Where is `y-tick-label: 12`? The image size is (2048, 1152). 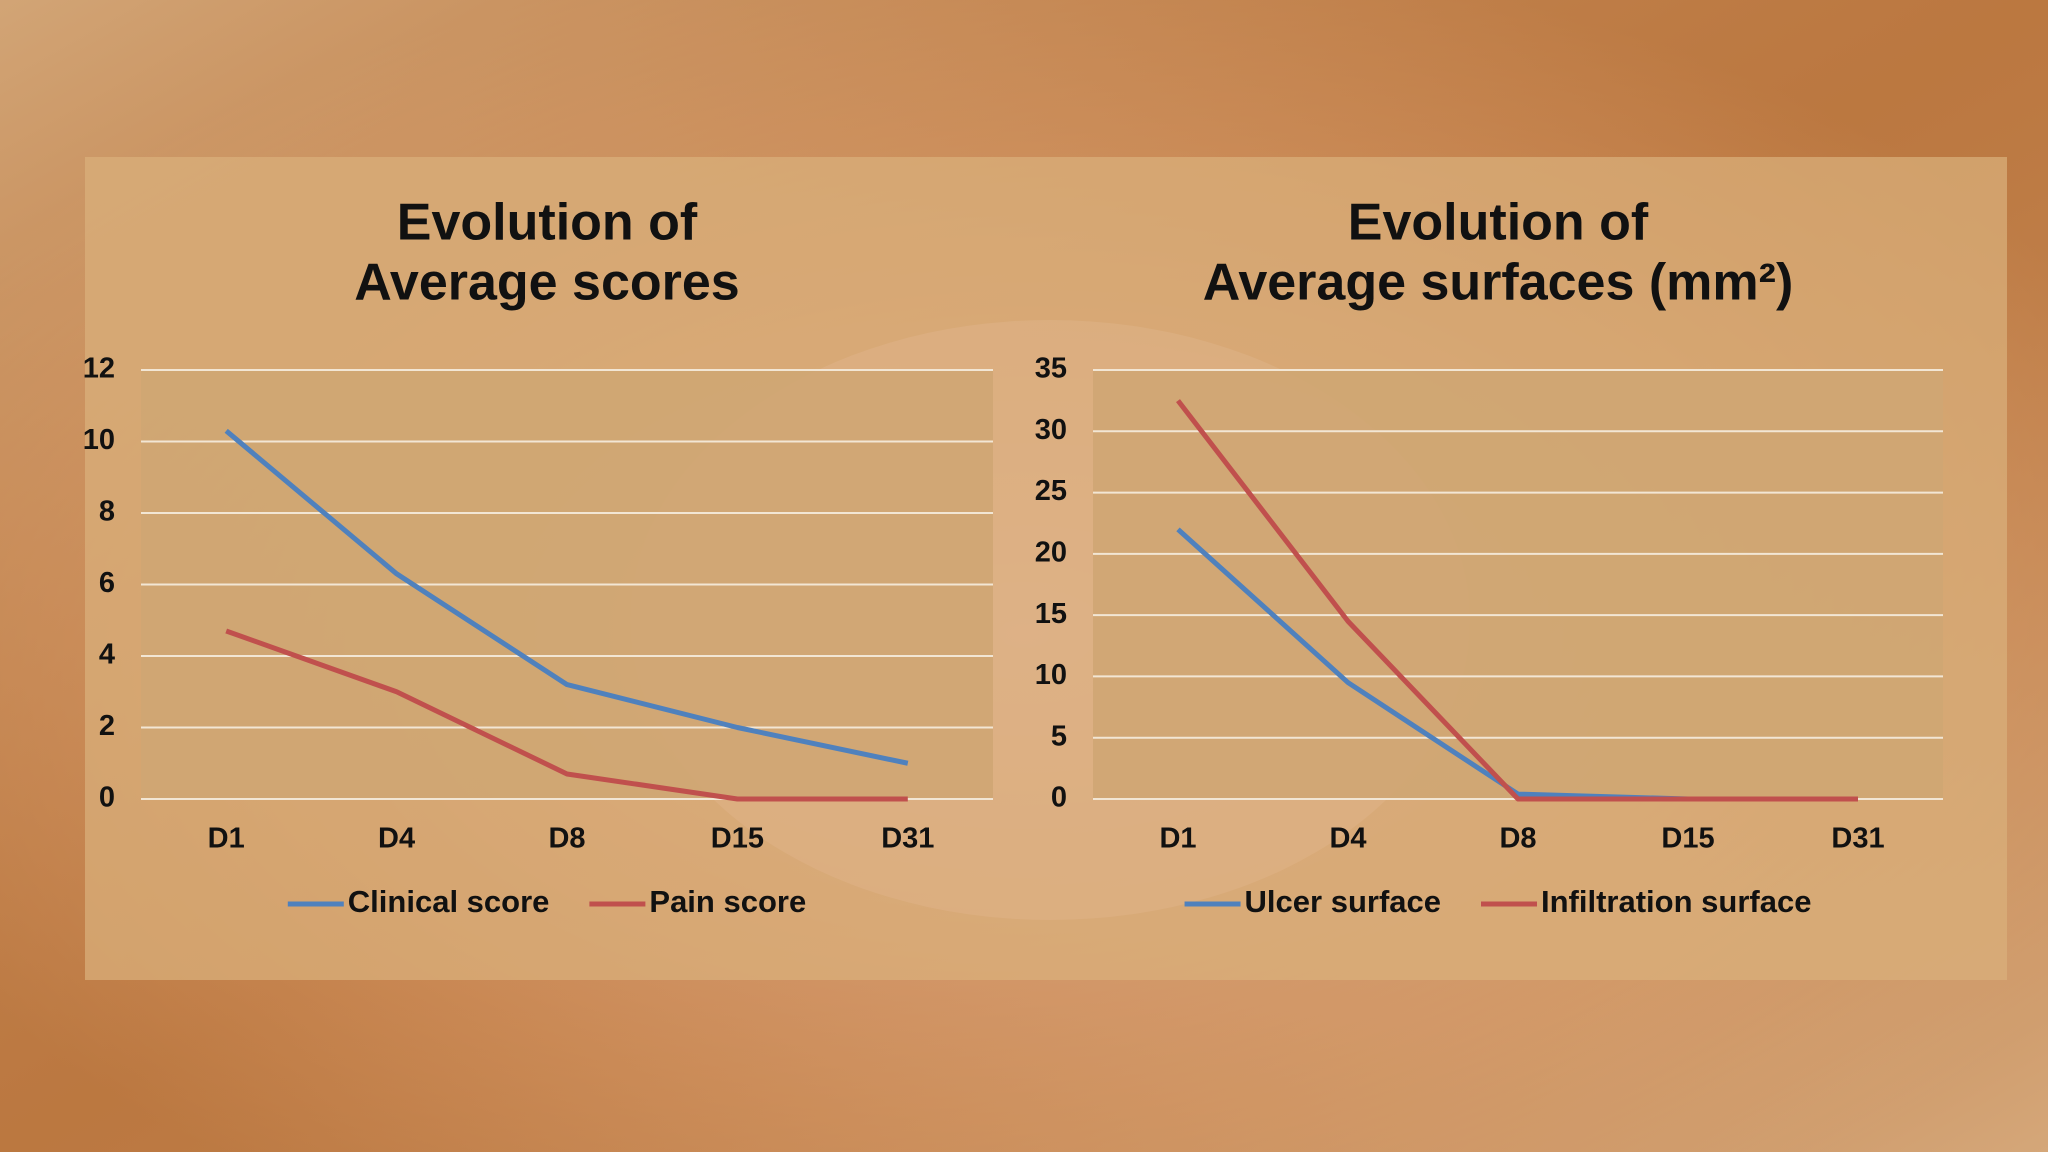 y-tick-label: 12 is located at coordinates (99, 369).